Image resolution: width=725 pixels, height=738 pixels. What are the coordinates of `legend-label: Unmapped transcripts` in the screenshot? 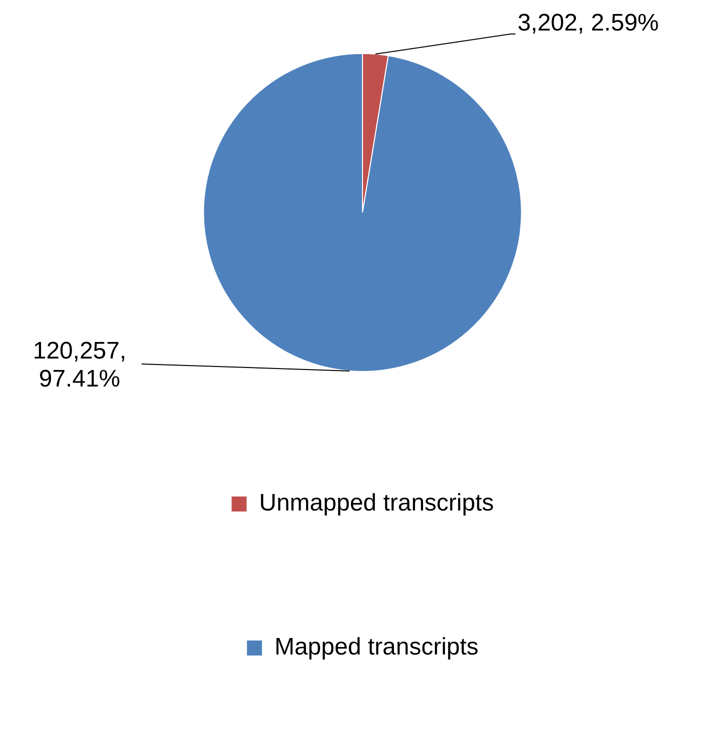 It's located at (376, 503).